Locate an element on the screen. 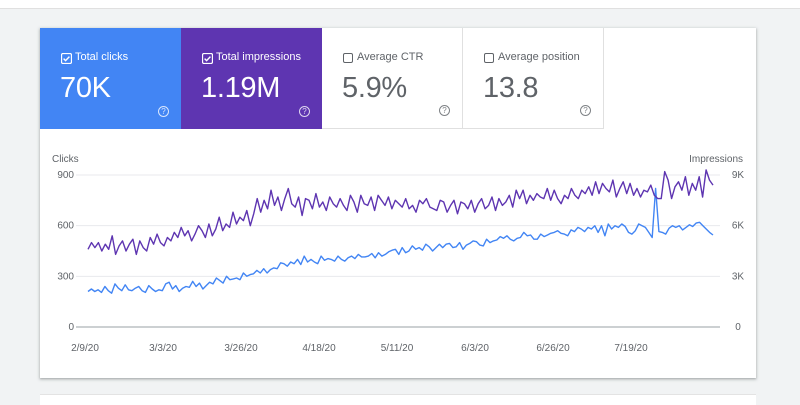 The height and width of the screenshot is (405, 800). metric-value: 13.8 is located at coordinates (511, 88).